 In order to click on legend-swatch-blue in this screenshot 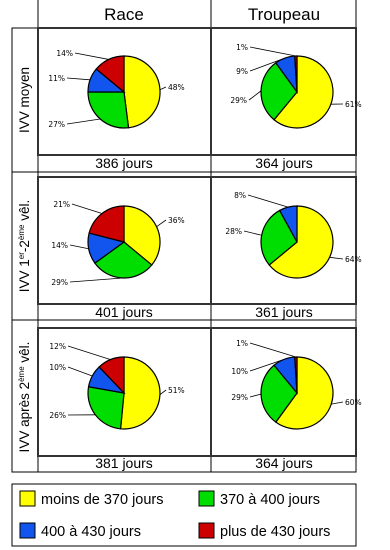, I will do `click(27, 530)`.